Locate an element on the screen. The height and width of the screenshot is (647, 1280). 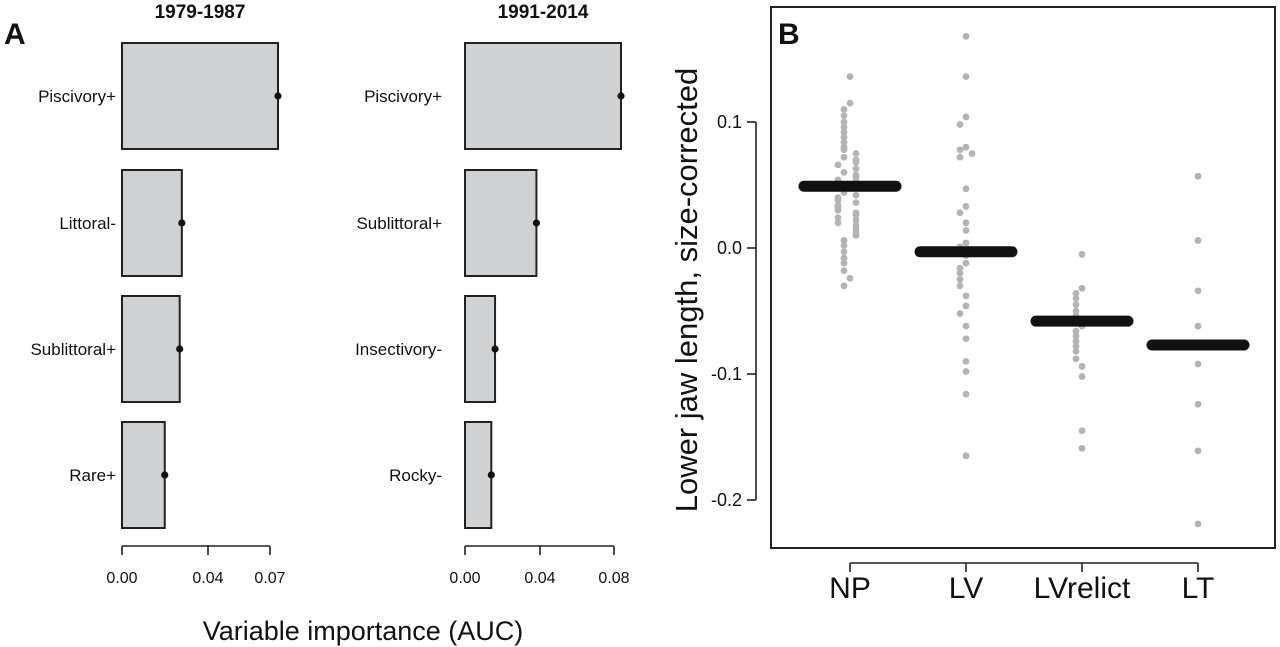
bar-littoral is located at coordinates (152, 223).